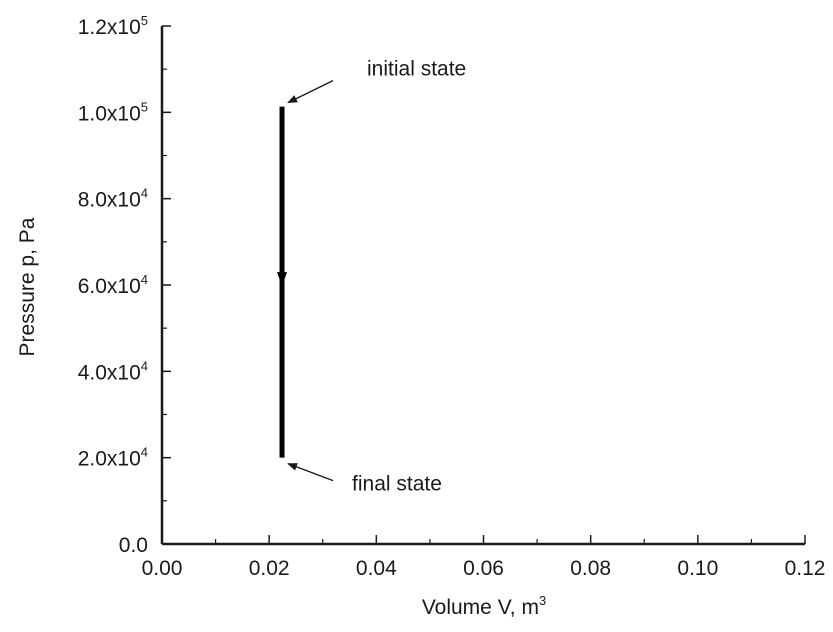  What do you see at coordinates (397, 484) in the screenshot?
I see `annotation-label: final state` at bounding box center [397, 484].